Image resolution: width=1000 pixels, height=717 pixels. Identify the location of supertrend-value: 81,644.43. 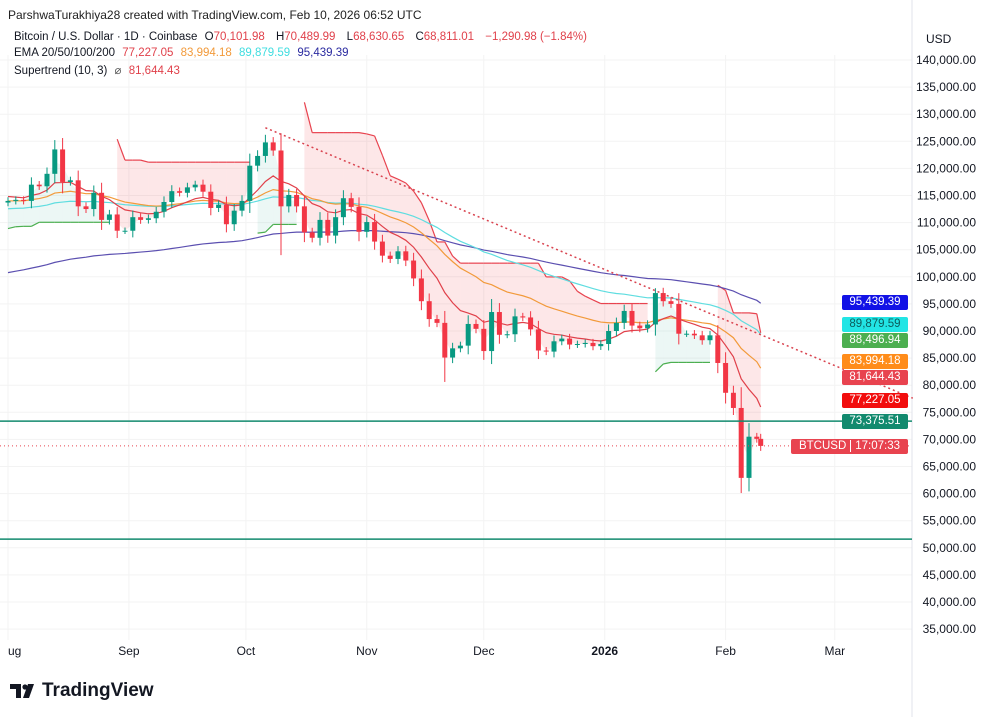
(154, 71).